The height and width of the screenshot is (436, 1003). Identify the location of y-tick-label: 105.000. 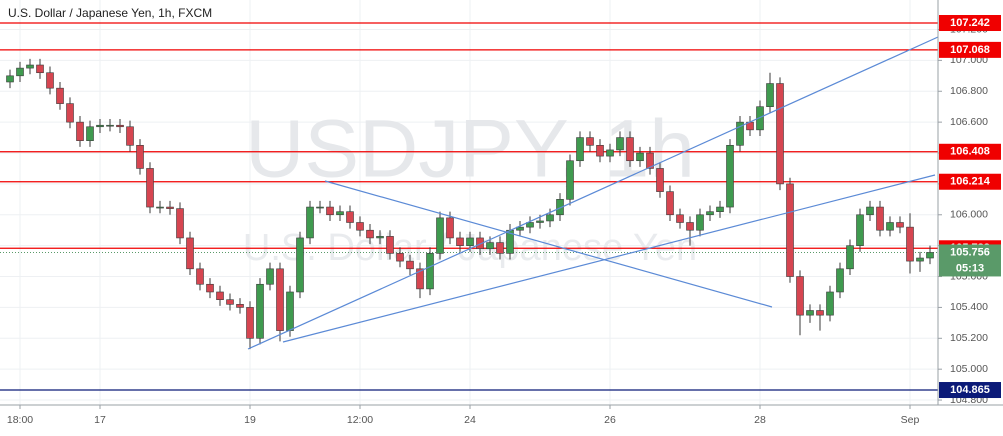
(969, 369).